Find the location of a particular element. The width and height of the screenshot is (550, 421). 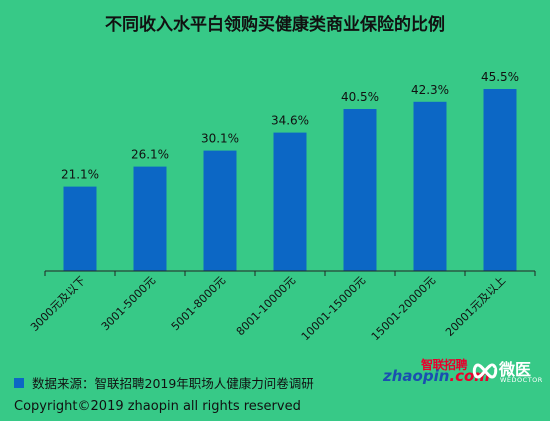

category-label-7: 20001元及以上 is located at coordinates (475, 306).